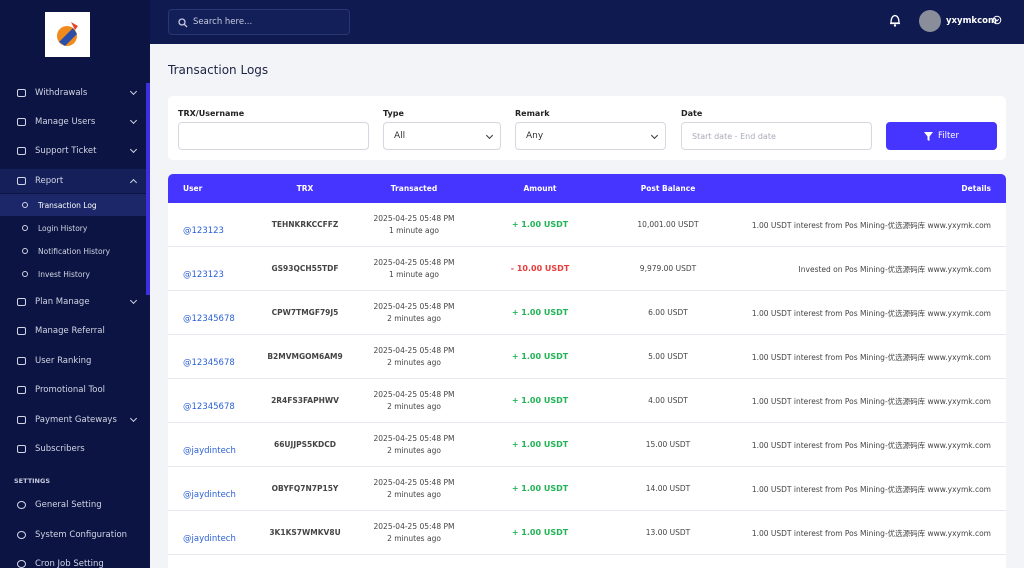 Image resolution: width=1024 pixels, height=568 pixels. Describe the element at coordinates (60, 449) in the screenshot. I see `menu-label: Subscribers` at that location.